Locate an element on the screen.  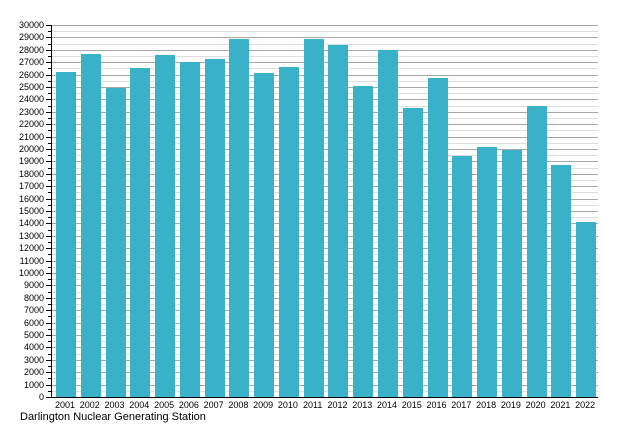
x-axis-label: 2003 is located at coordinates (114, 405).